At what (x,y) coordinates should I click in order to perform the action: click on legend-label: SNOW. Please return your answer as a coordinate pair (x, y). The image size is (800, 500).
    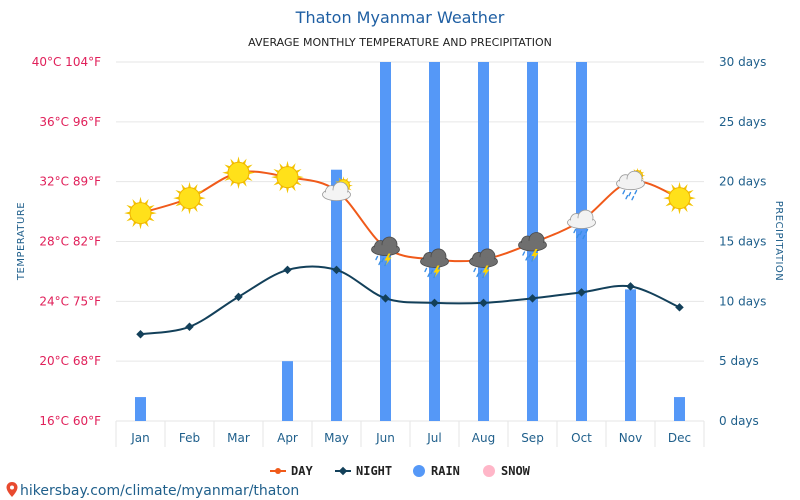
    Looking at the image, I should click on (516, 471).